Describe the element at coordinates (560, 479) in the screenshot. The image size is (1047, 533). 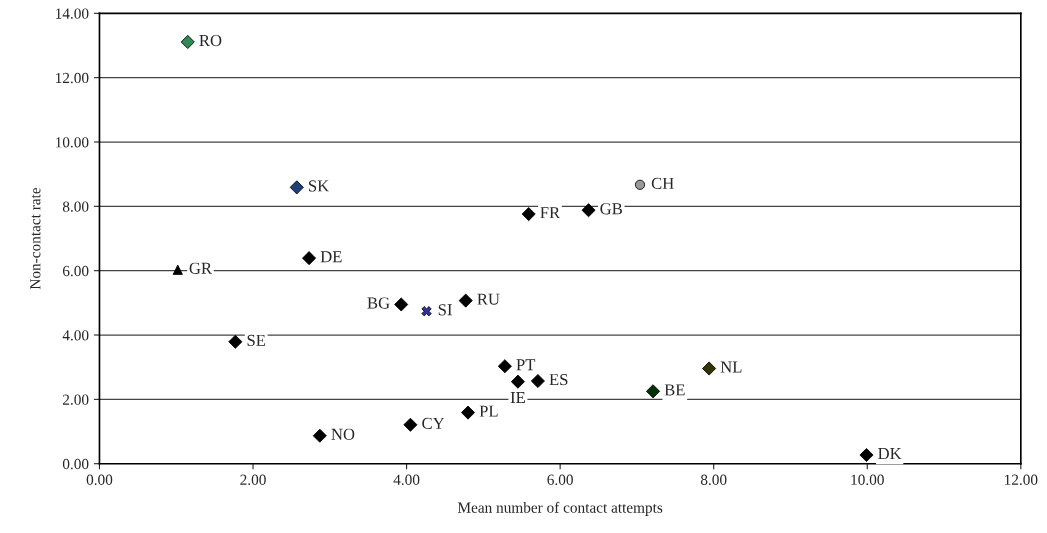
I see `x-tick-label: 6.00` at that location.